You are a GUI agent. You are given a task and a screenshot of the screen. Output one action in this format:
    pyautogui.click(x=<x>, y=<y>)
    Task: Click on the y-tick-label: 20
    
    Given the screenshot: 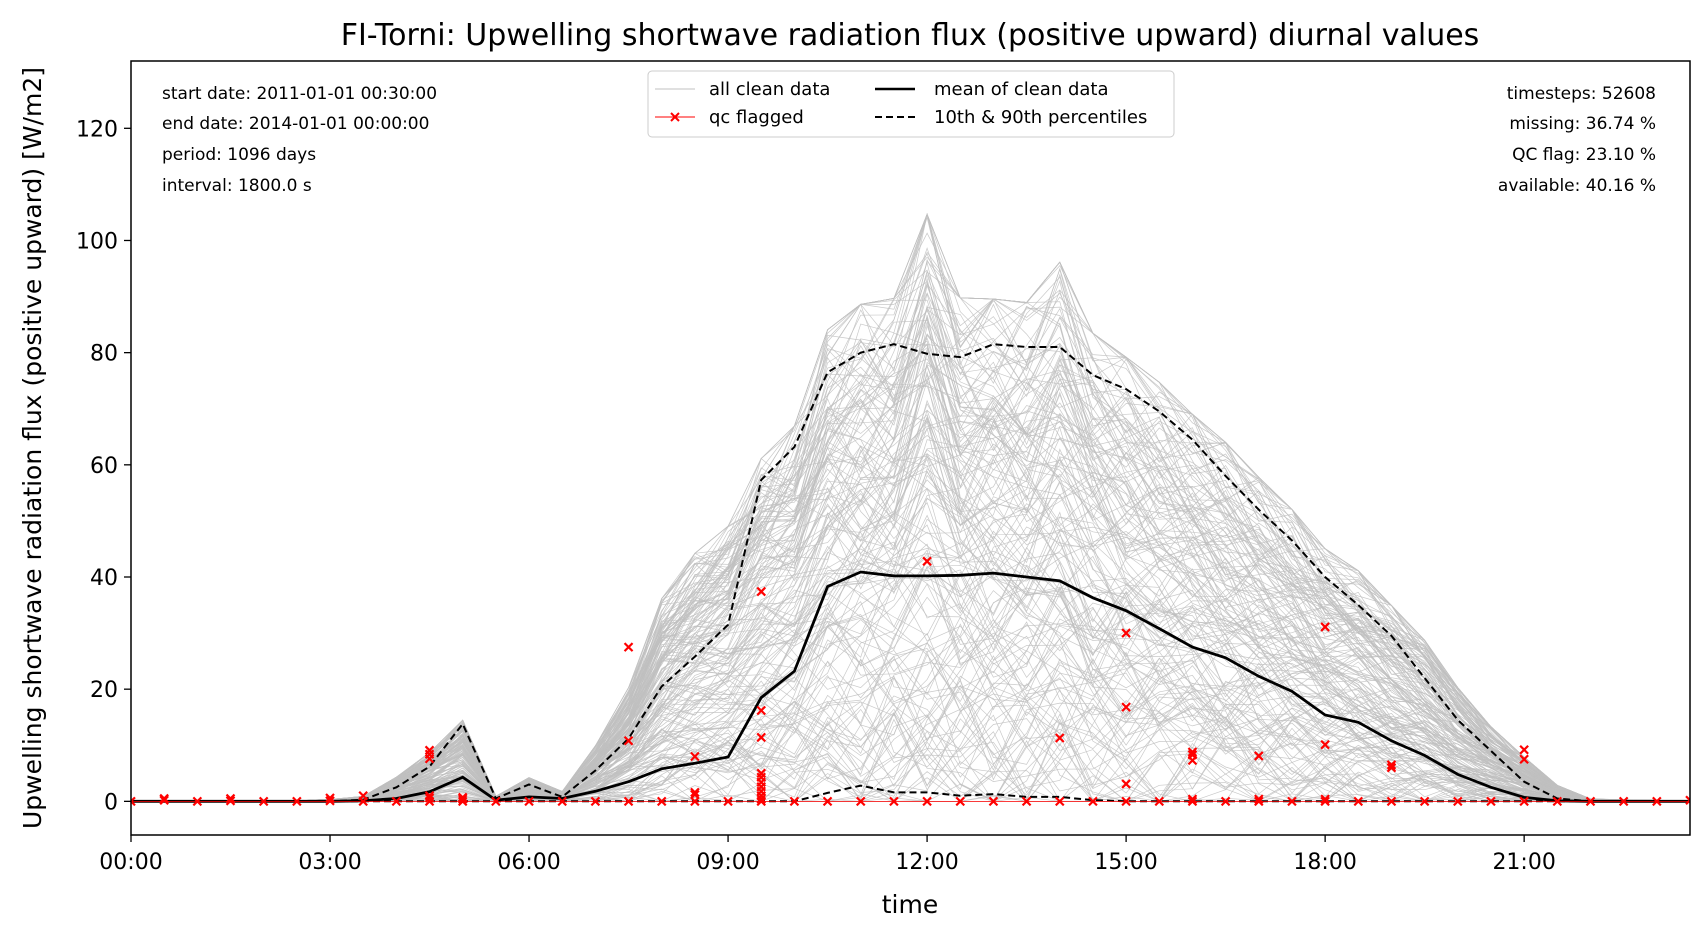 What is the action you would take?
    pyautogui.click(x=104, y=690)
    